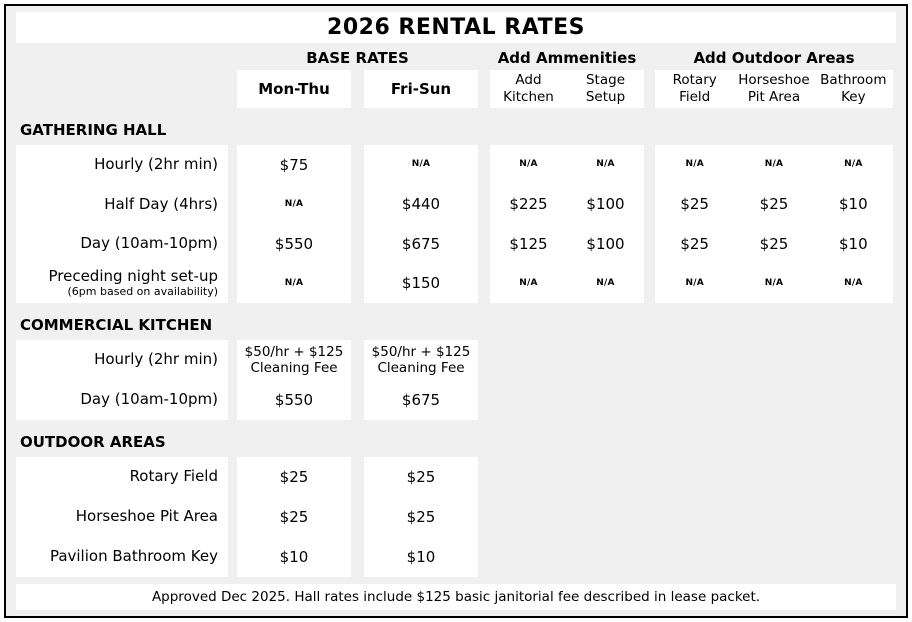 Image resolution: width=912 pixels, height=622 pixels. Describe the element at coordinates (567, 224) in the screenshot. I see `gathering-hall-amenities-columns: N/A $225 $125 N/A N/A $100 $100 N/A` at that location.